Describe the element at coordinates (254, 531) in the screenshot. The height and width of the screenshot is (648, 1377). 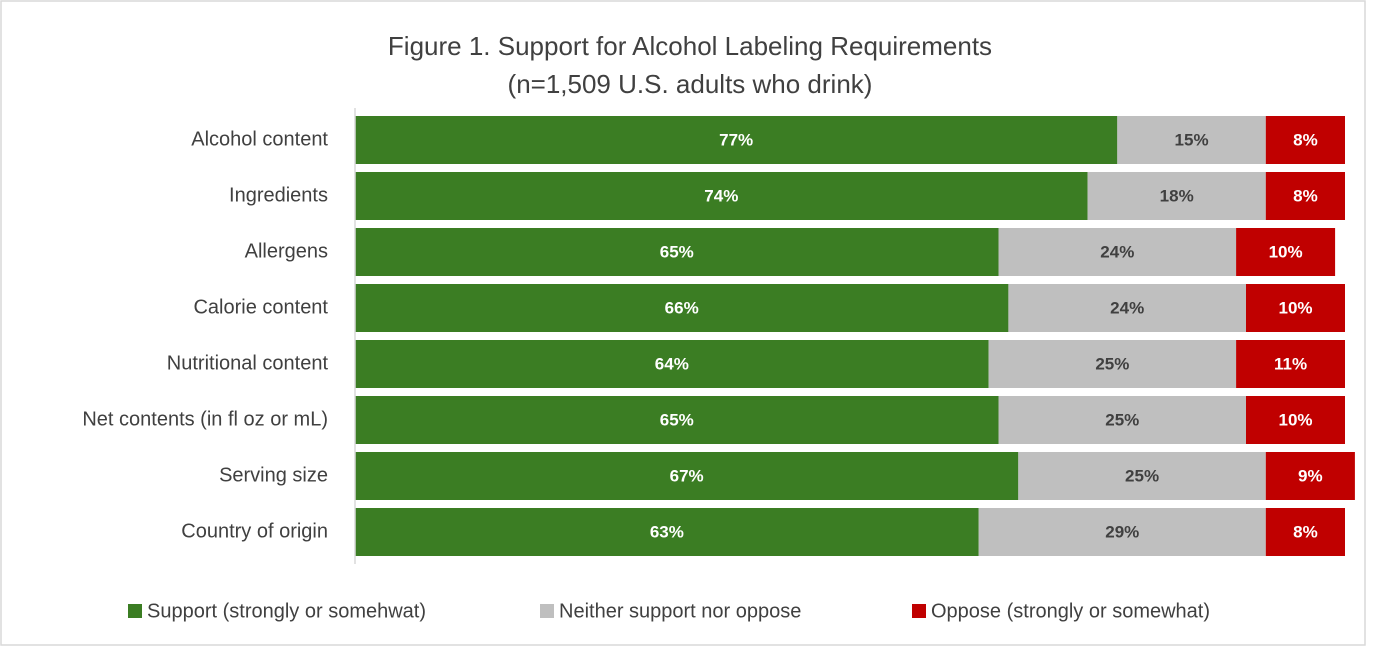
I see `category-label: Country of origin` at that location.